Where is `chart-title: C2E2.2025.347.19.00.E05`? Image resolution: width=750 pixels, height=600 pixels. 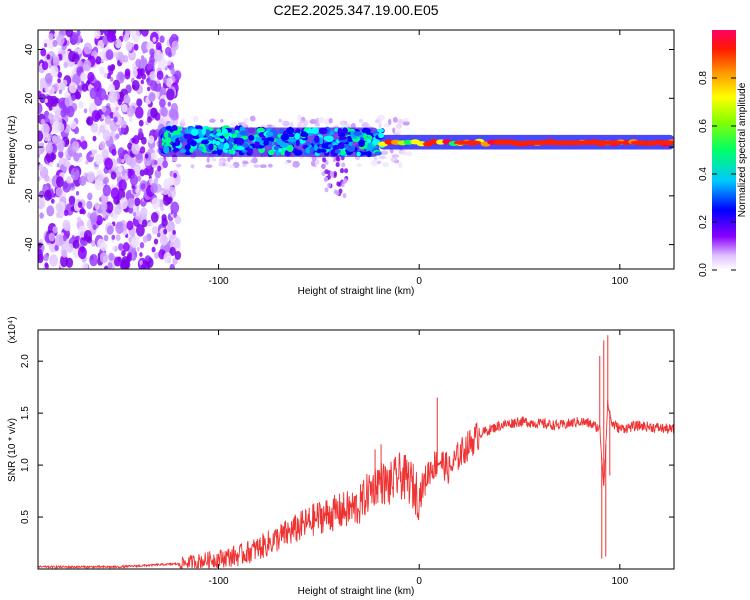 chart-title: C2E2.2025.347.19.00.E05 is located at coordinates (355, 10).